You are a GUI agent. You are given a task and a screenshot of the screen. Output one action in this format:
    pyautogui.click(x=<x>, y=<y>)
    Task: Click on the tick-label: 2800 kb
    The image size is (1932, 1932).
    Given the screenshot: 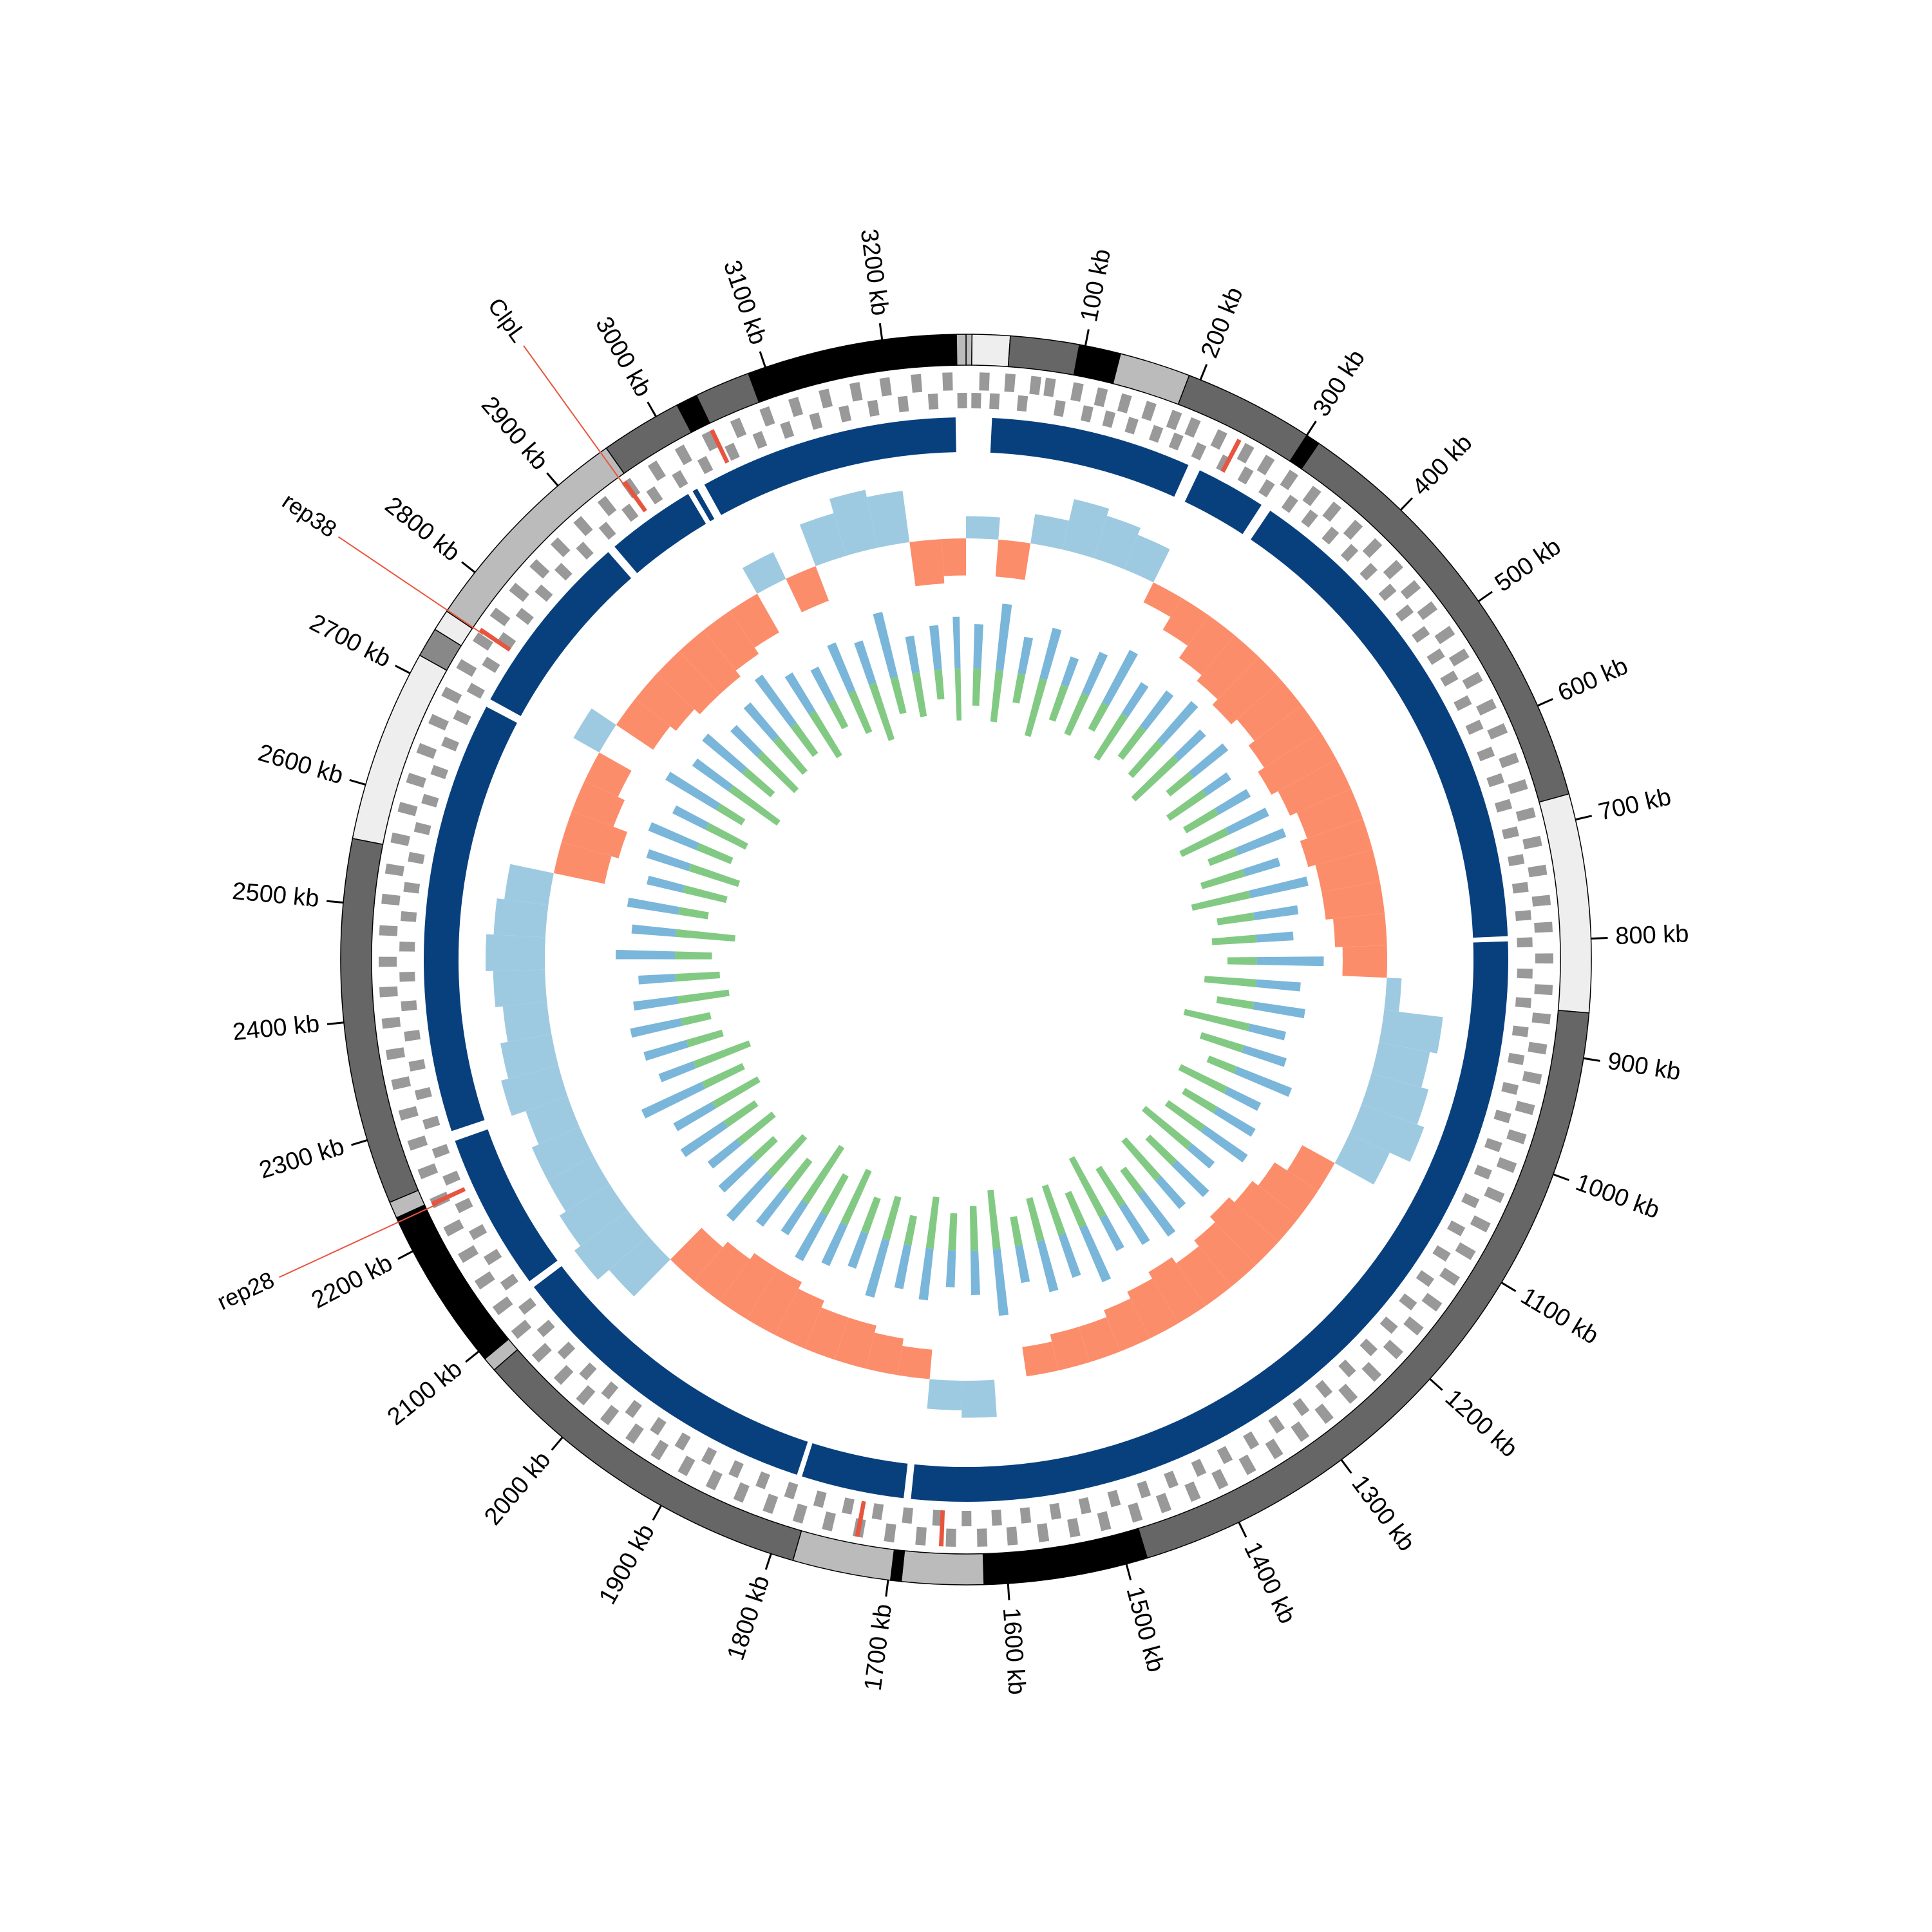 What is the action you would take?
    pyautogui.click(x=422, y=529)
    